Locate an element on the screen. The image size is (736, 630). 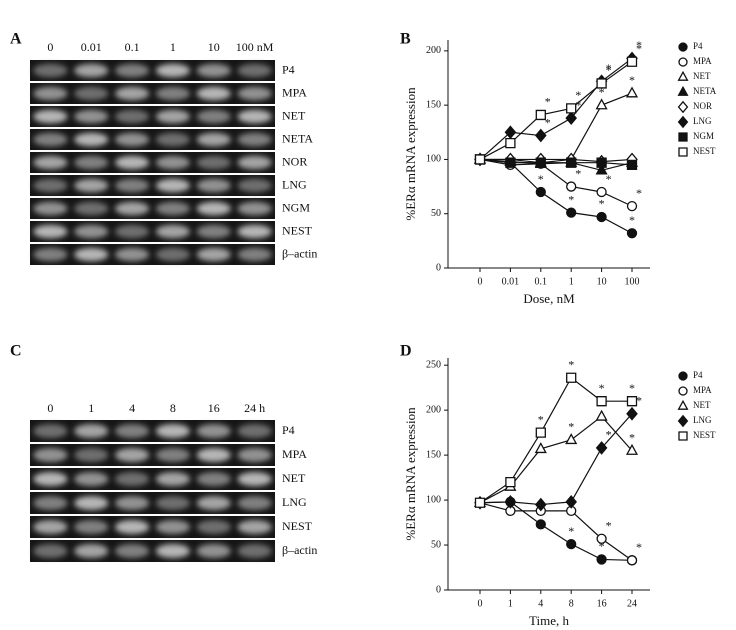
row-label: P4 is located at coordinates (288, 69).